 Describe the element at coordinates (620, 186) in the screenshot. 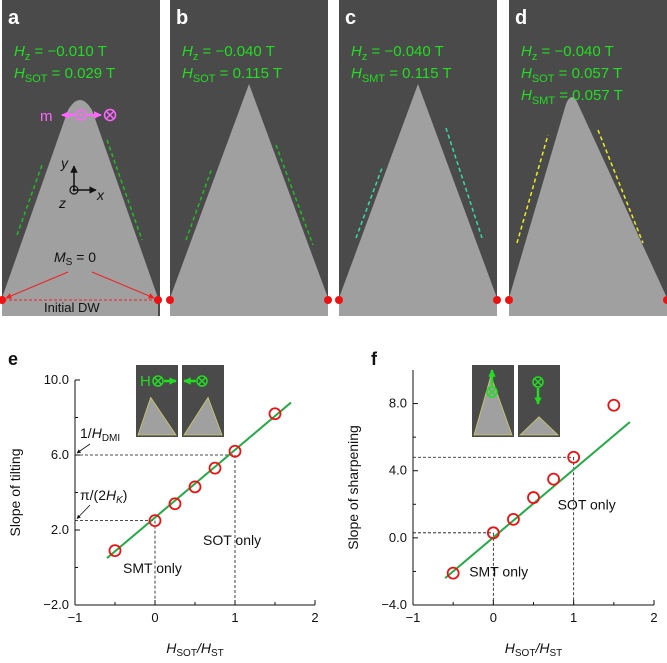

I see `panel-d-tilt-dash-right` at that location.